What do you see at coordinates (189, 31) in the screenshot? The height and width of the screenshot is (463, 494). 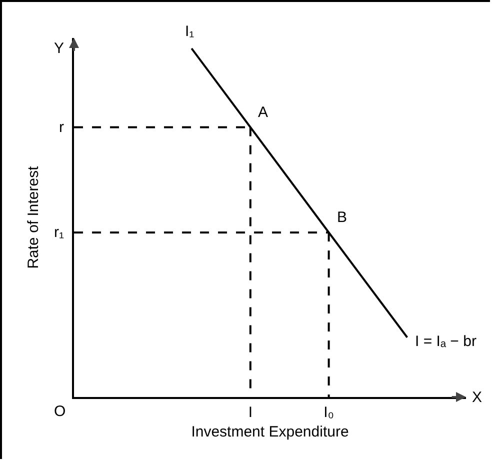 I see `text: I₁` at bounding box center [189, 31].